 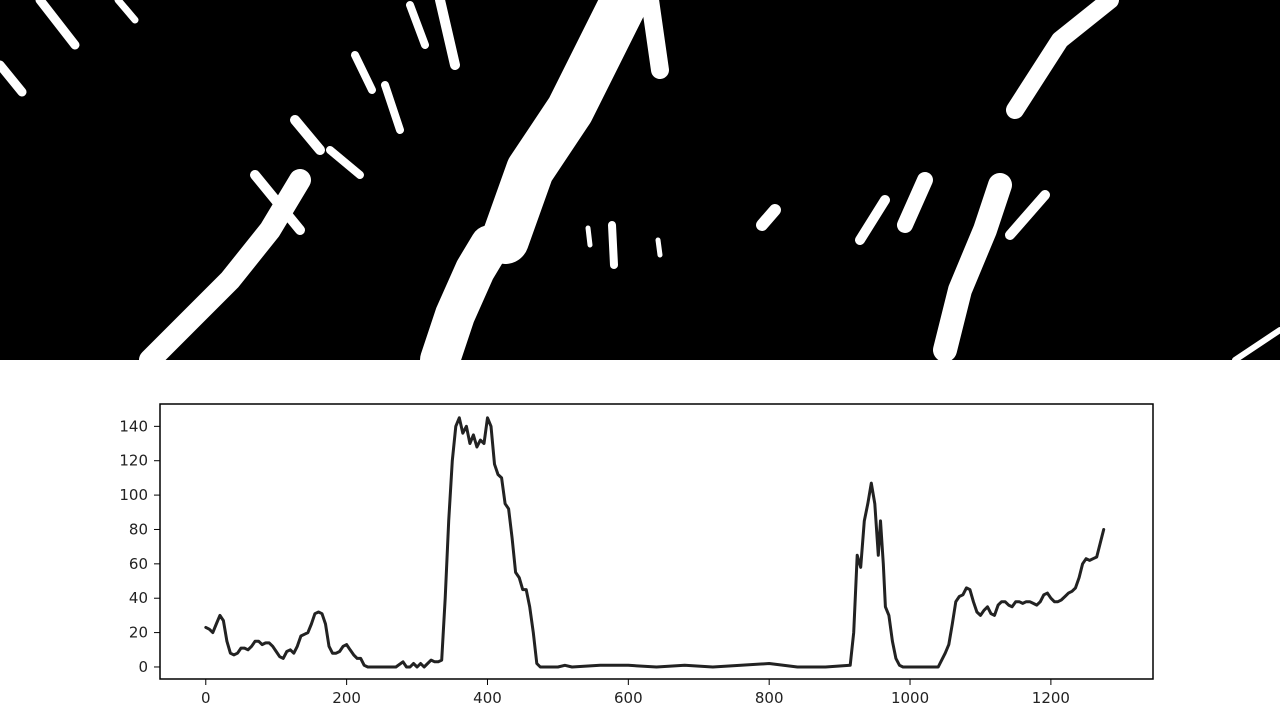 What do you see at coordinates (1062, 59) in the screenshot?
I see `lane-stroke-right-lane-upper` at bounding box center [1062, 59].